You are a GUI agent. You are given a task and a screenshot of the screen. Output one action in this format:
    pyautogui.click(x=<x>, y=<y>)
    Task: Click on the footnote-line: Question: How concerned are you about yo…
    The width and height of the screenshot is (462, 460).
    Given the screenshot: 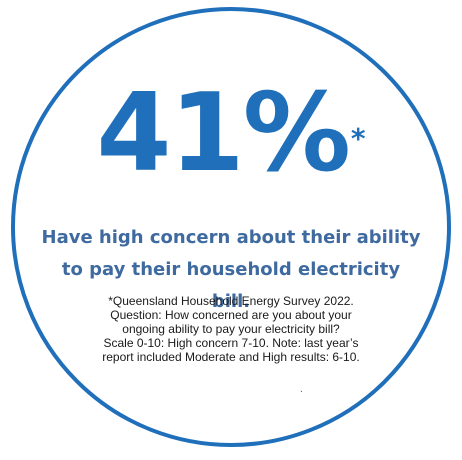 What is the action you would take?
    pyautogui.click(x=231, y=315)
    